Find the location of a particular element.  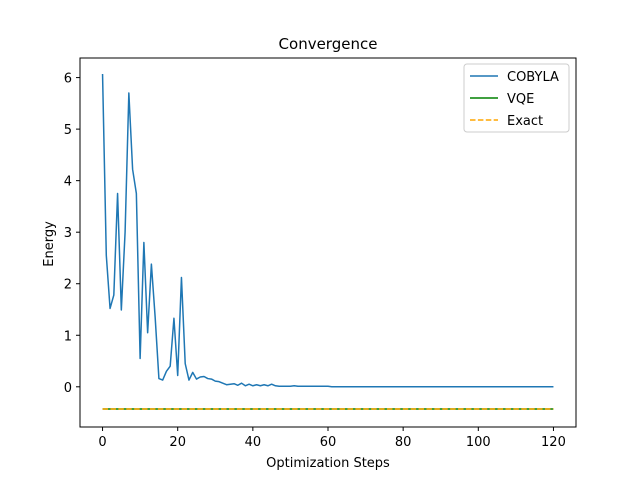

y-tick-label: 5 is located at coordinates (68, 130).